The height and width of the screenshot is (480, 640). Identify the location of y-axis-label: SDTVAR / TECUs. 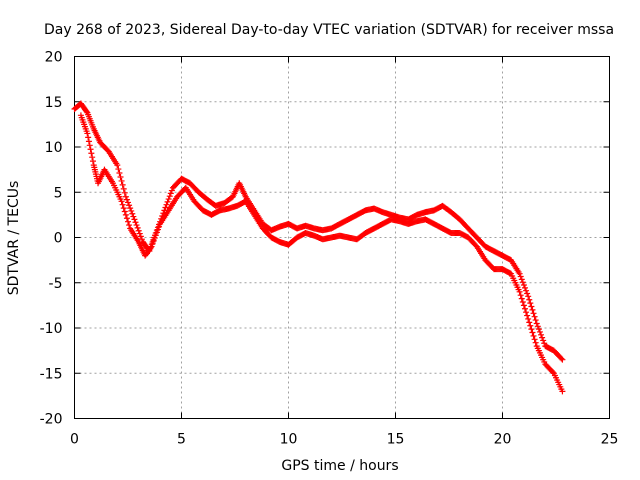
(14, 238).